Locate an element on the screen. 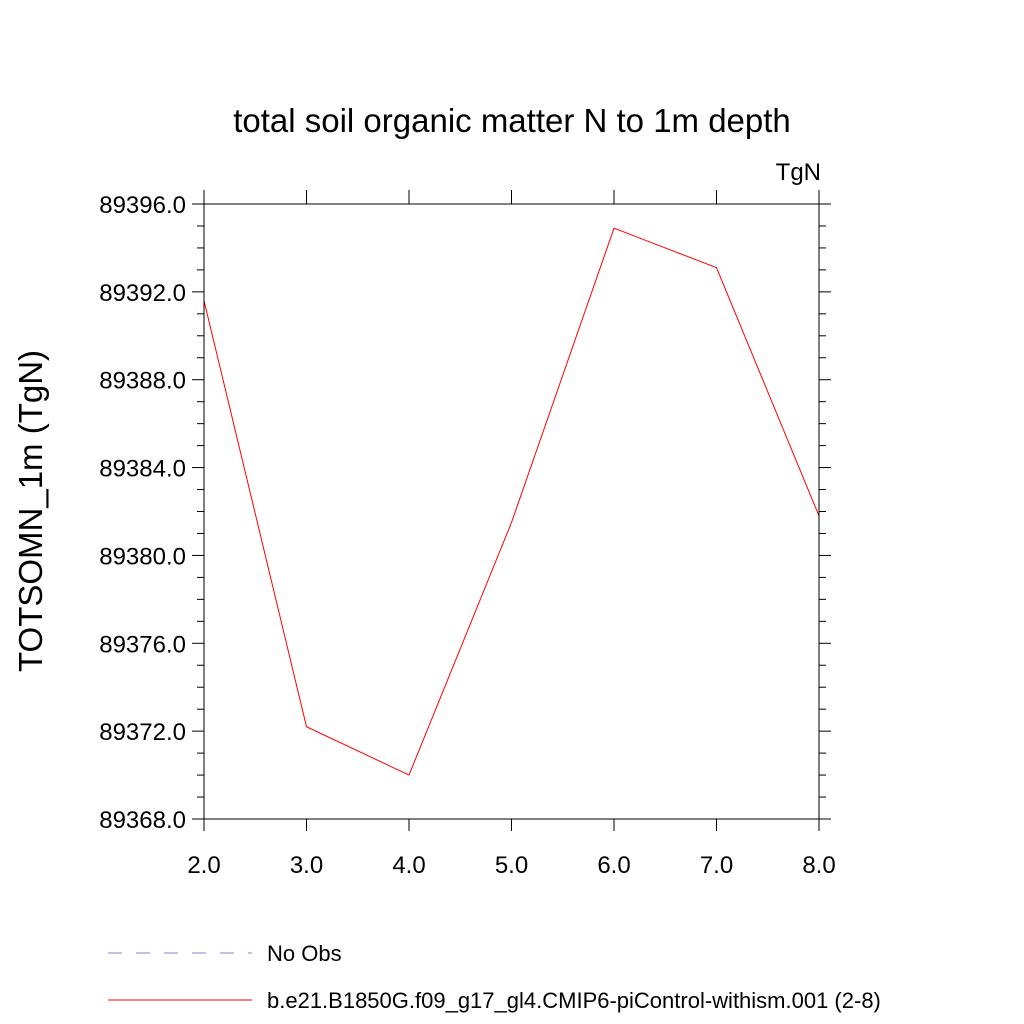 This screenshot has height=1024, width=1024. y-tick-label: 89392.0 is located at coordinates (142, 293).